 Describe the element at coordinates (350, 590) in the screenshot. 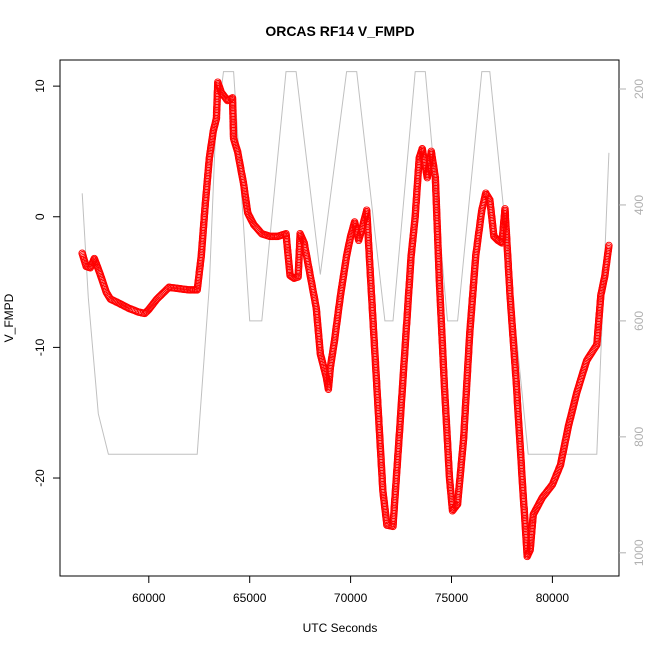

I see `x-axis: 60000 65000 70000 75000 80000` at that location.